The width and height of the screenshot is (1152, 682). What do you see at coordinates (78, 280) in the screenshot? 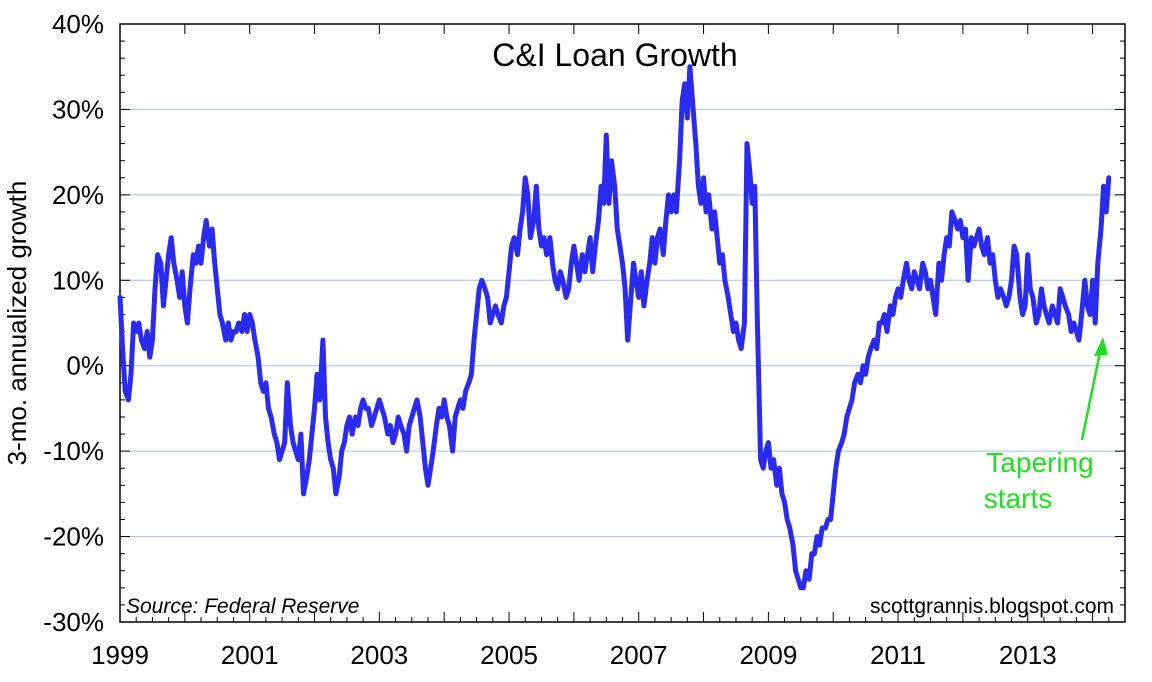
I see `y-tick-label: 10%` at bounding box center [78, 280].